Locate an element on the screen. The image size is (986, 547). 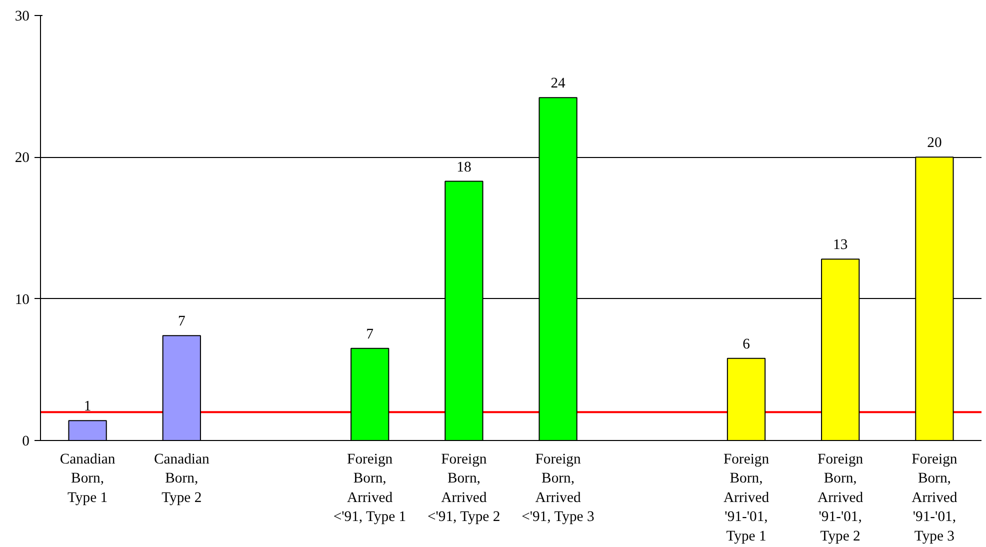
x-tick-label: Foreign Born, Arrived <'91, Type 2 is located at coordinates (463, 489).